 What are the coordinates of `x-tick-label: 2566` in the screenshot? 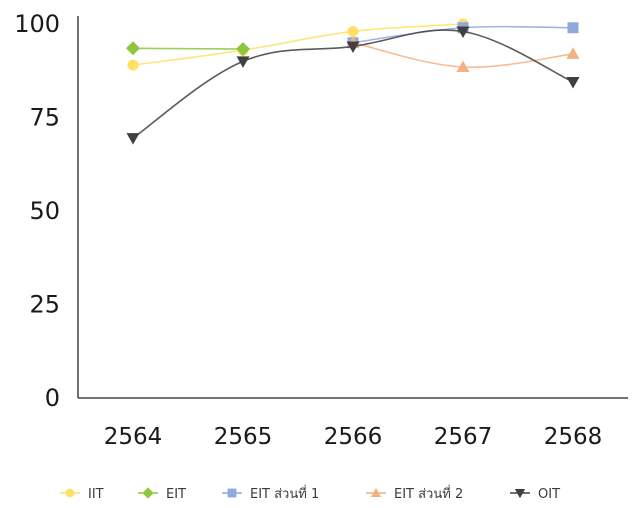 It's located at (353, 437).